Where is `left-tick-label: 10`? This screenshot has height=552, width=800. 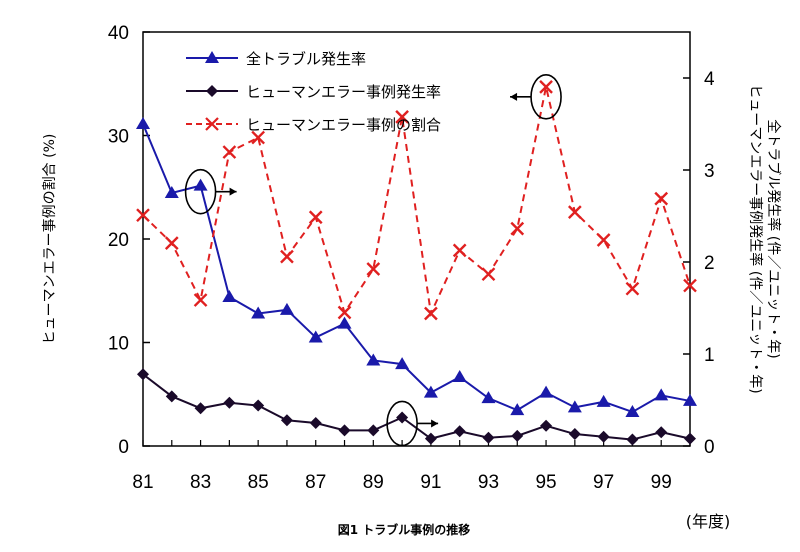 left-tick-label: 10 is located at coordinates (118, 344).